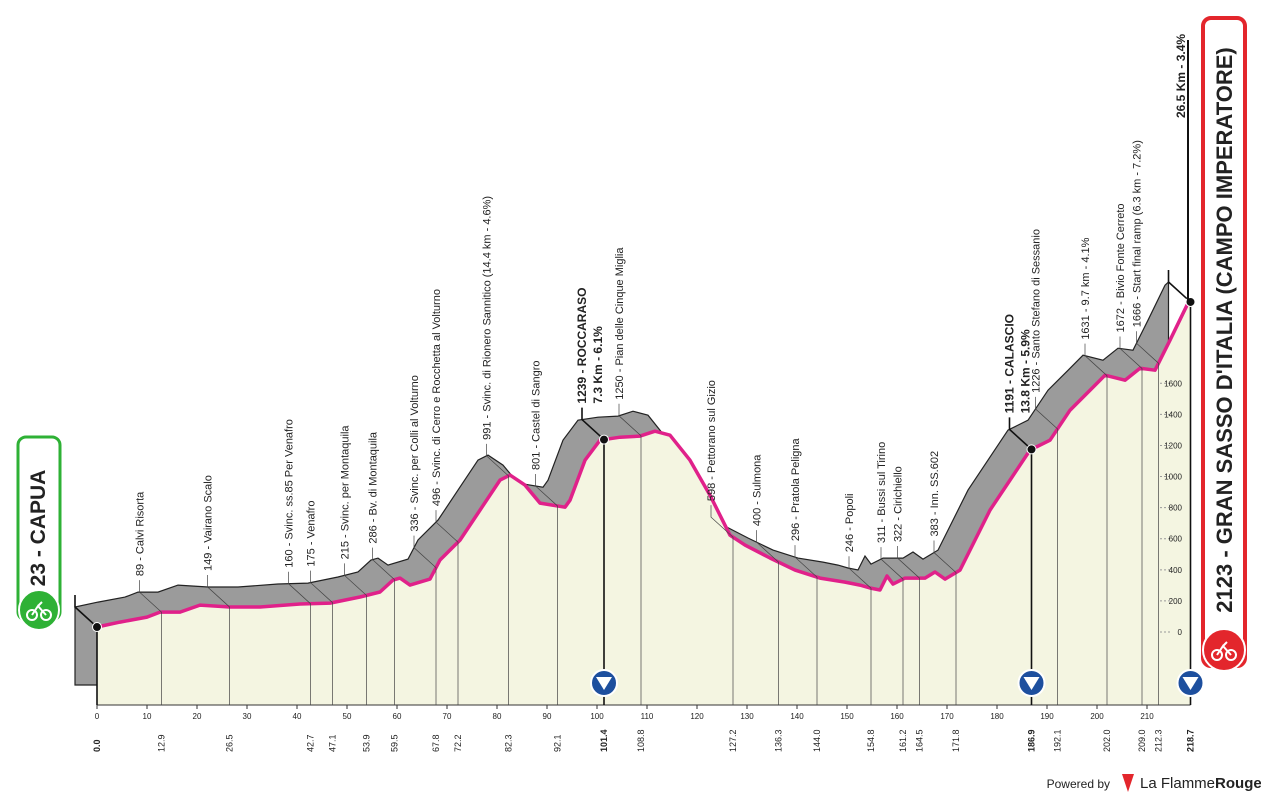 The width and height of the screenshot is (1261, 800). I want to click on waypoint-km: 127.2, so click(733, 740).